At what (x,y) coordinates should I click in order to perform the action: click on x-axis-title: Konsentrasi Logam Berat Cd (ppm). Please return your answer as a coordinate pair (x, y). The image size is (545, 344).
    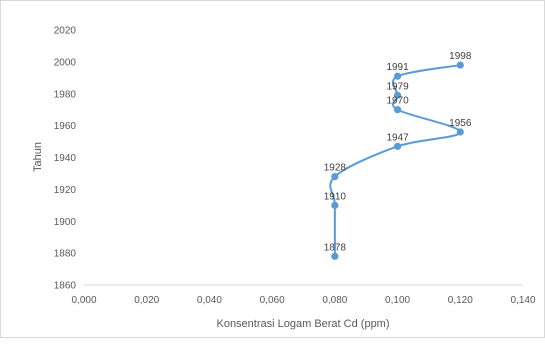
    Looking at the image, I should click on (302, 324).